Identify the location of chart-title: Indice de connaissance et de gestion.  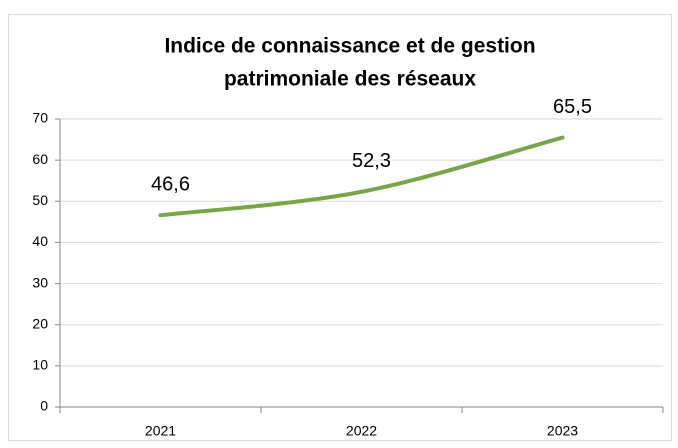
(349, 46).